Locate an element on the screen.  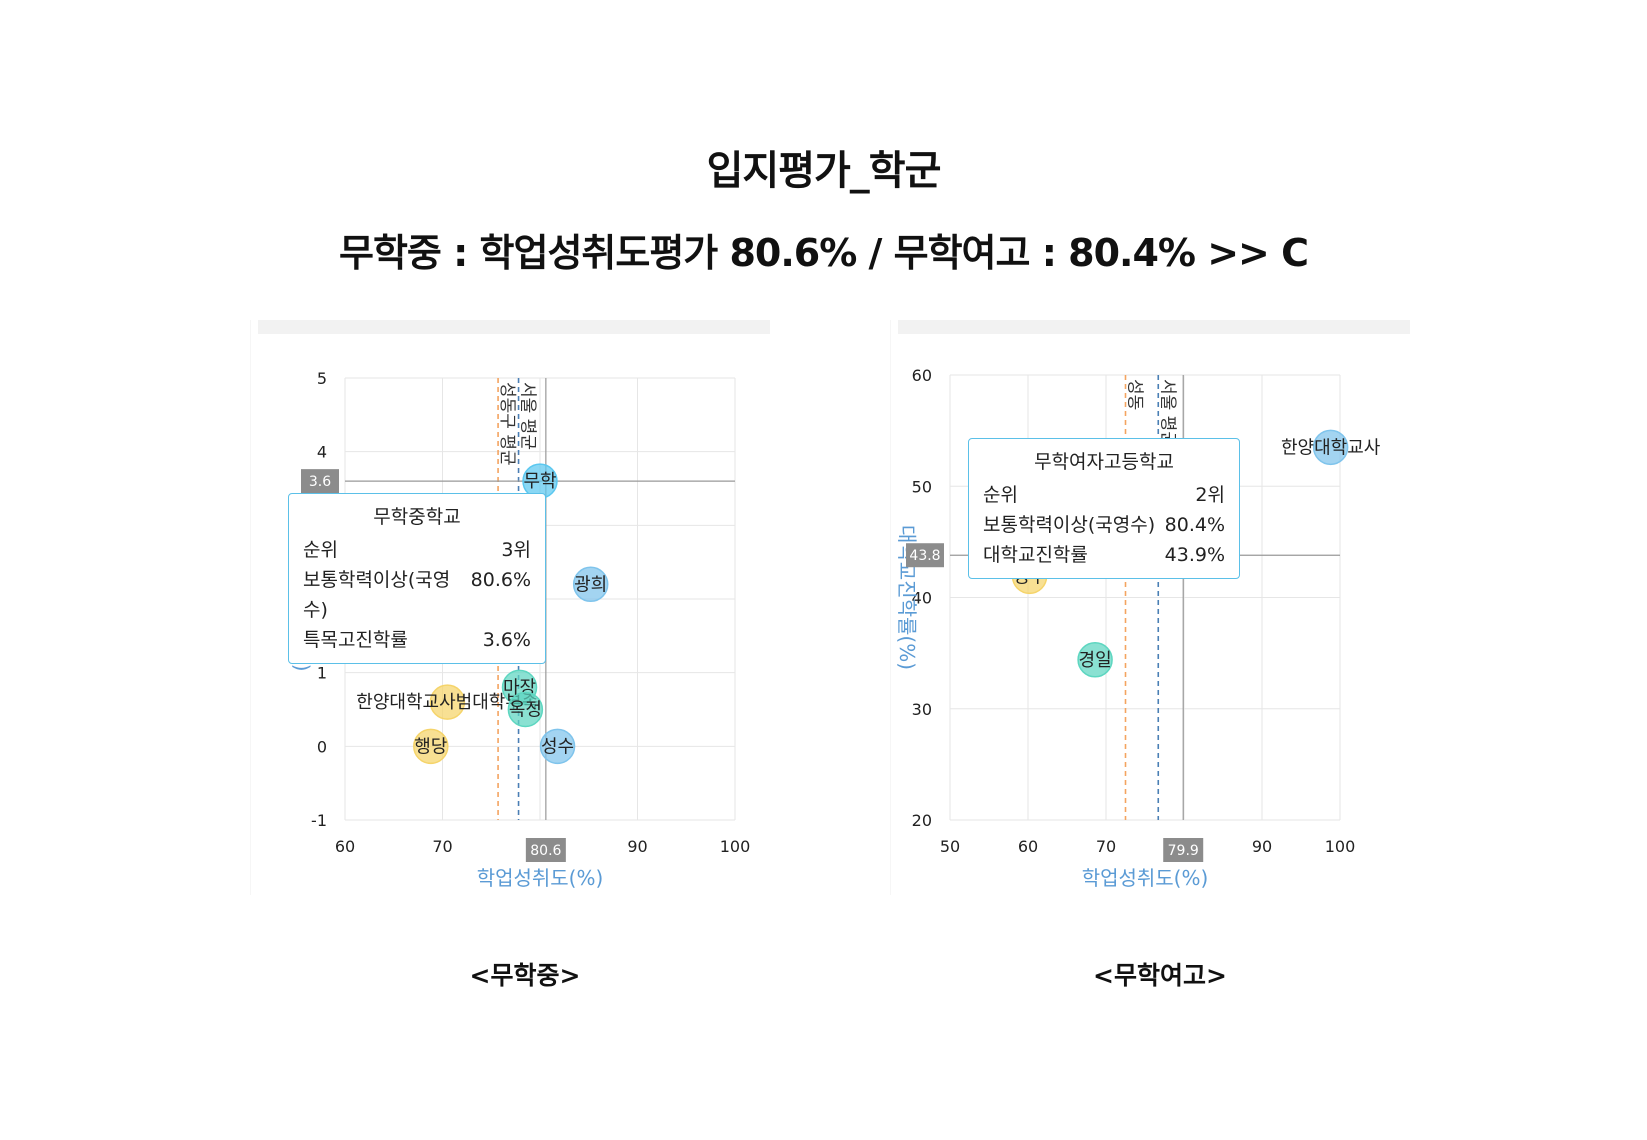
y-tick-label: 4 is located at coordinates (322, 452).